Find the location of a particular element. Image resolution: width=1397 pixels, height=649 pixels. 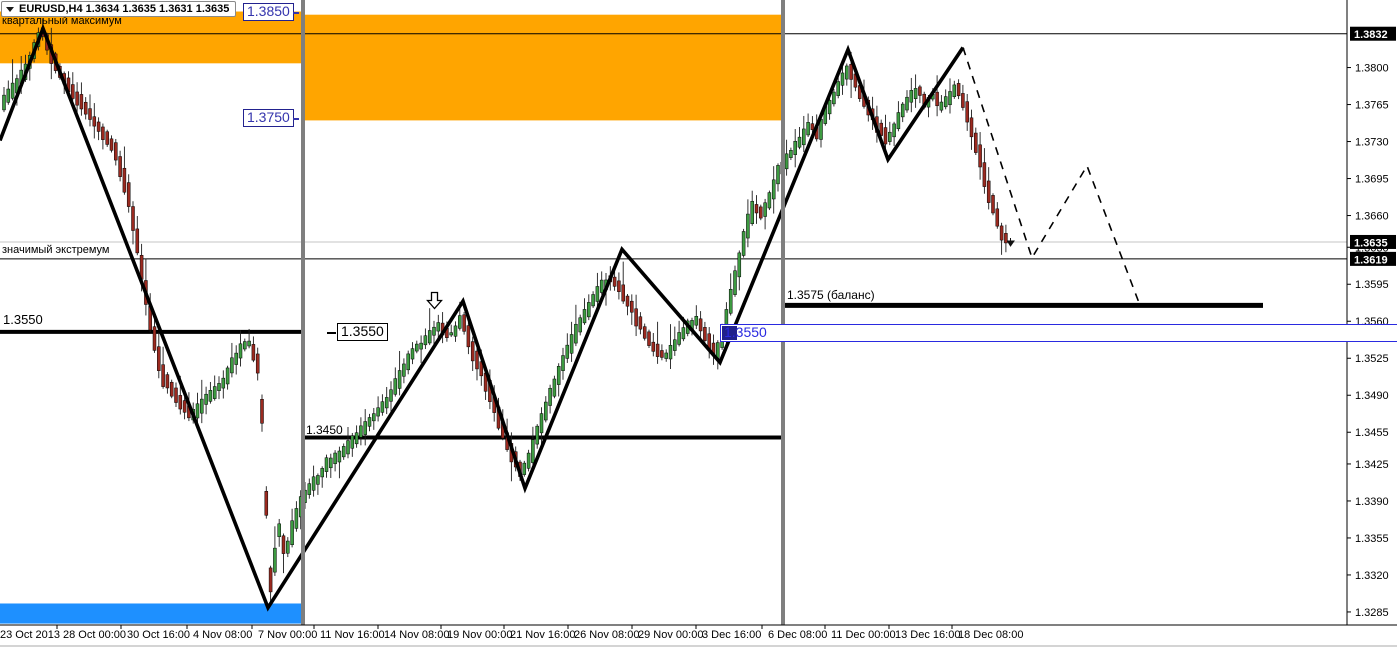

price-tick-label: 1.3525 is located at coordinates (1372, 359).